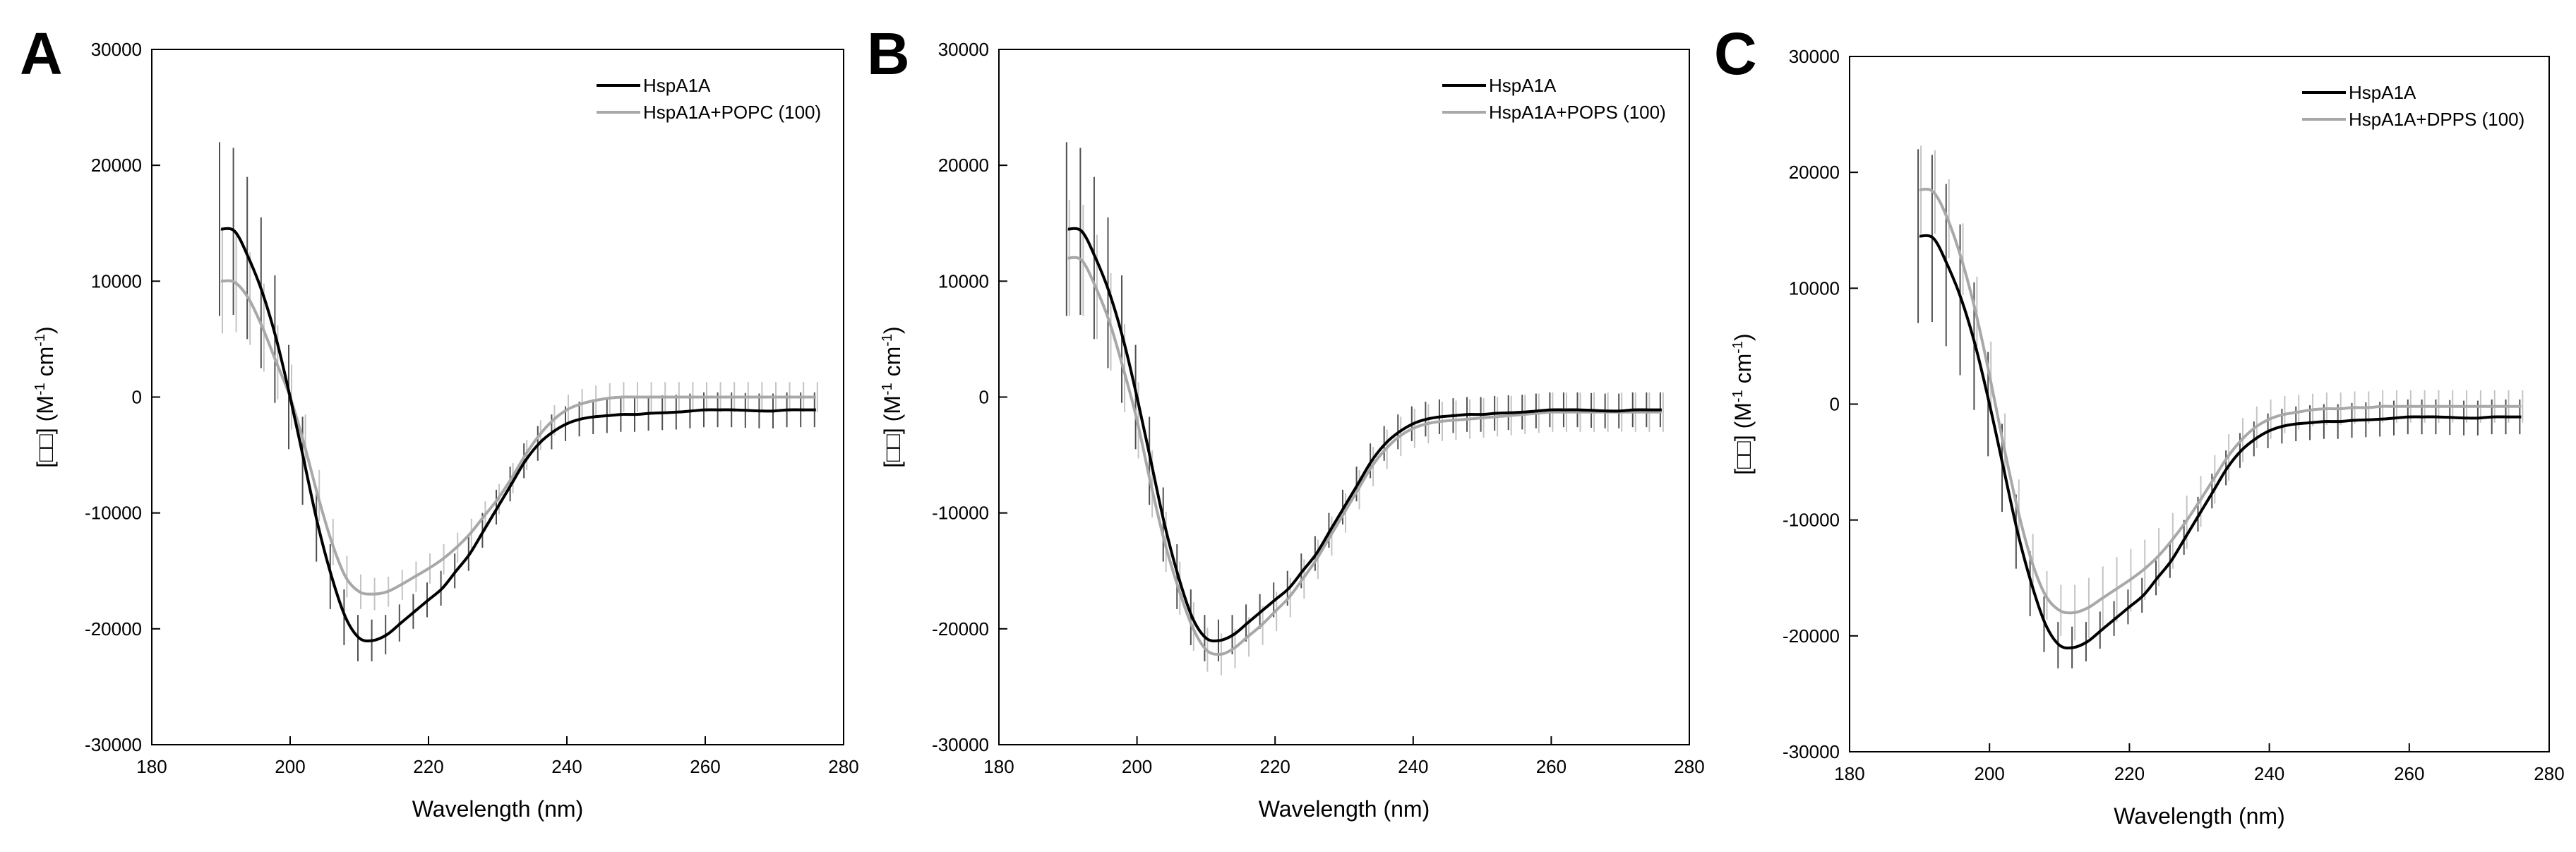 Image resolution: width=2576 pixels, height=852 pixels. What do you see at coordinates (709, 99) in the screenshot?
I see `legend: HspA1A HspA1A+POPC (100)` at bounding box center [709, 99].